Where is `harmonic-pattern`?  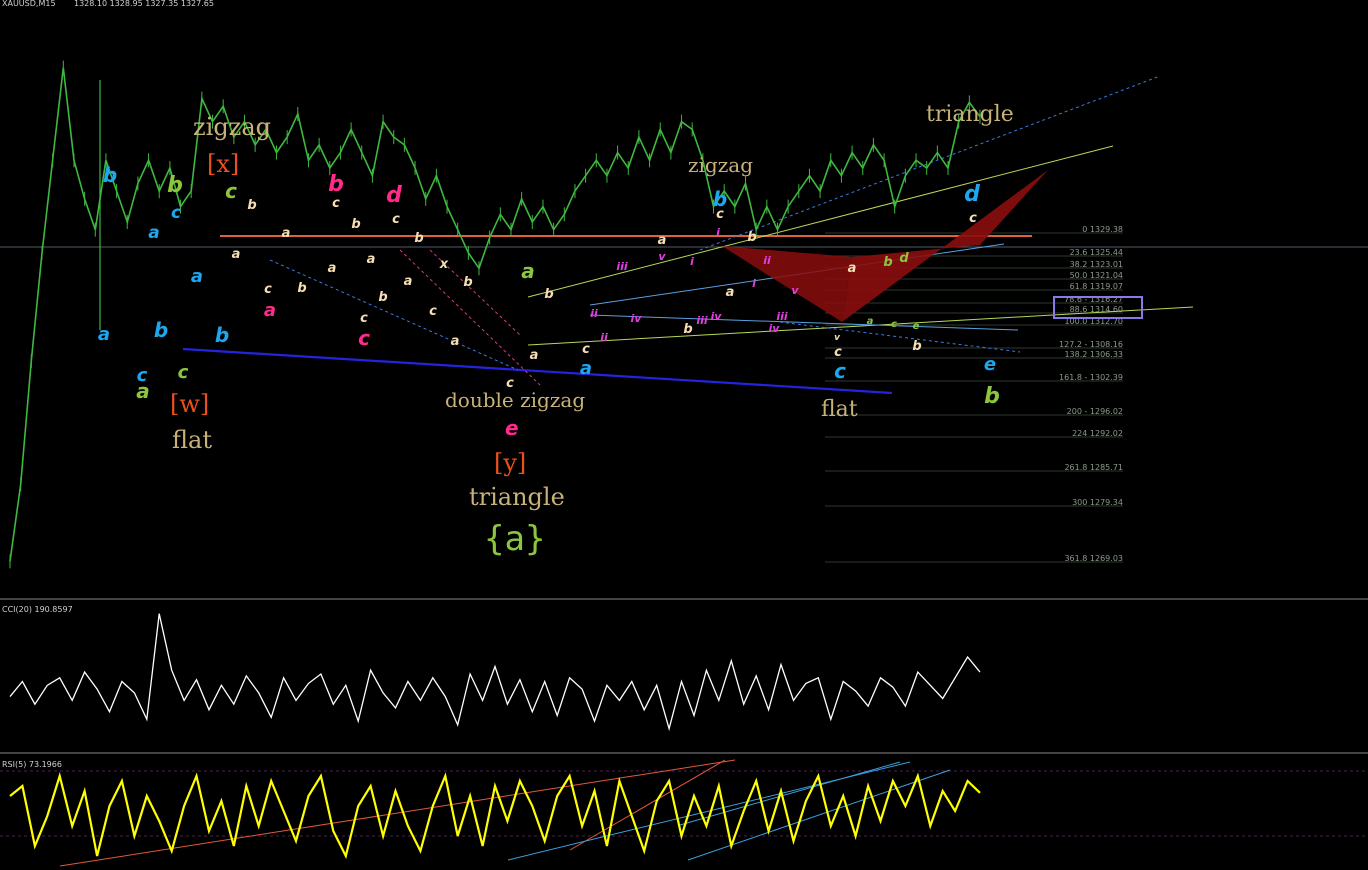
harmonic-pattern is located at coordinates (885, 246).